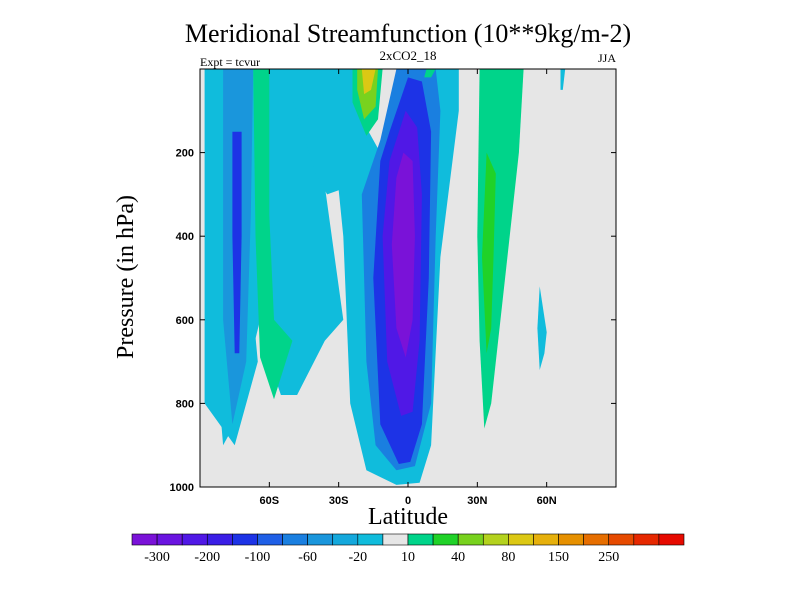 The height and width of the screenshot is (600, 800). Describe the element at coordinates (408, 517) in the screenshot. I see `x-axis-label: Latitude` at that location.